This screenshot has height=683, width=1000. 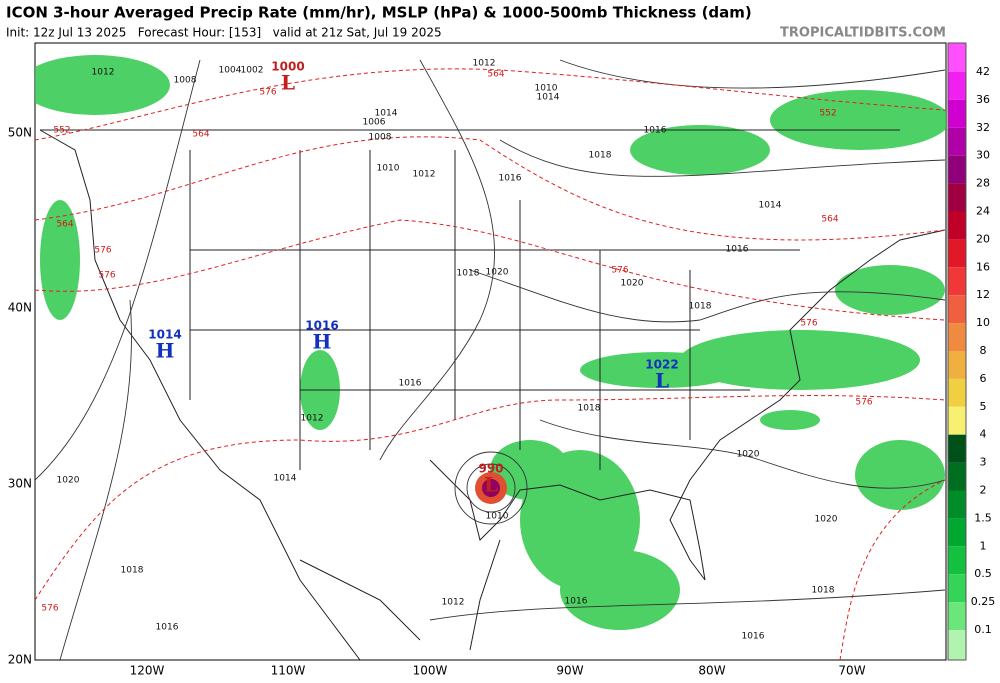 I want to click on lat-label: 50N, so click(x=20, y=133).